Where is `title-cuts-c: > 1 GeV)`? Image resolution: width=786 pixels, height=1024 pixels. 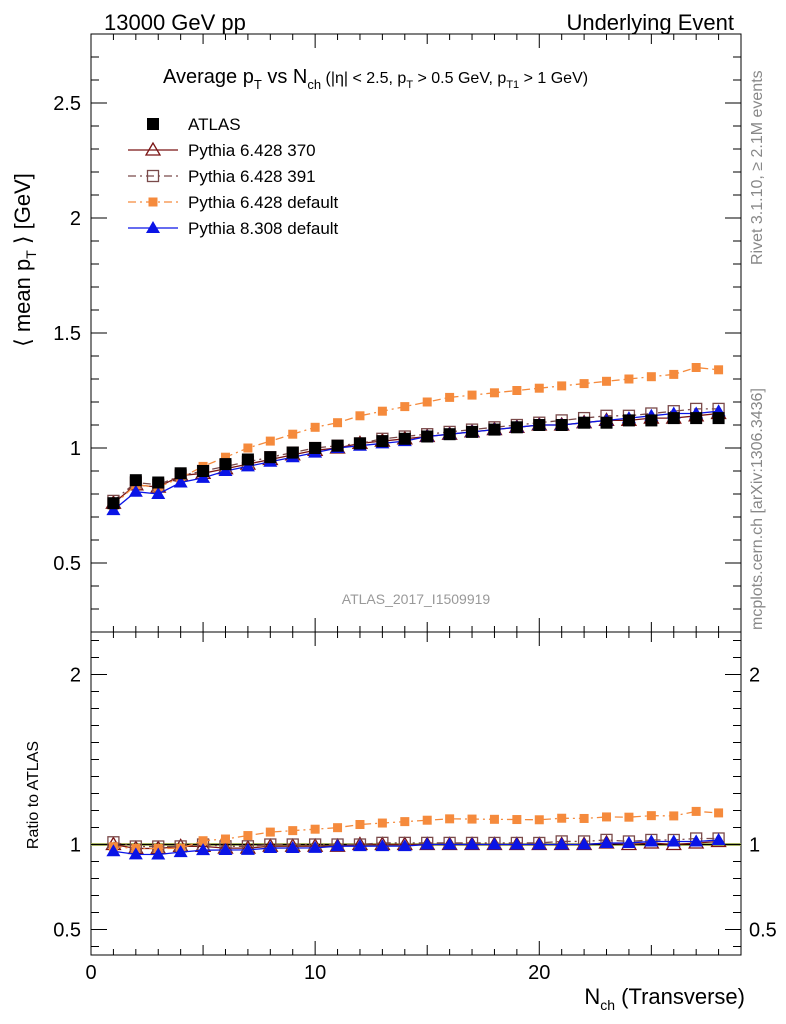
title-cuts-c: > 1 GeV) is located at coordinates (553, 78).